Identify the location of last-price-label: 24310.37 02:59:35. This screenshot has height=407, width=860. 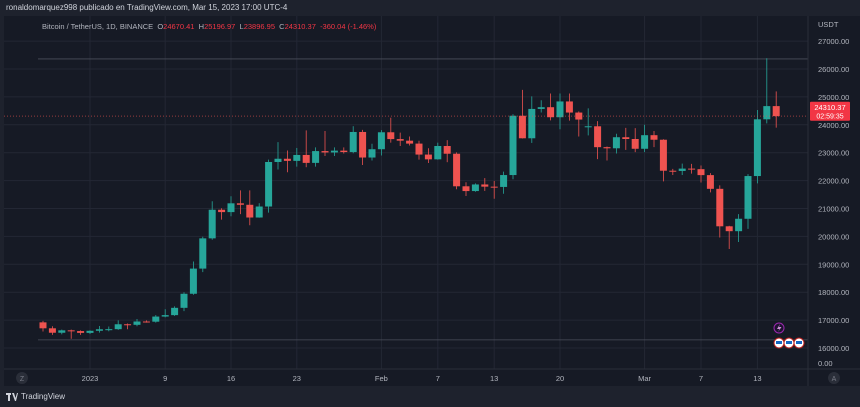
(830, 111).